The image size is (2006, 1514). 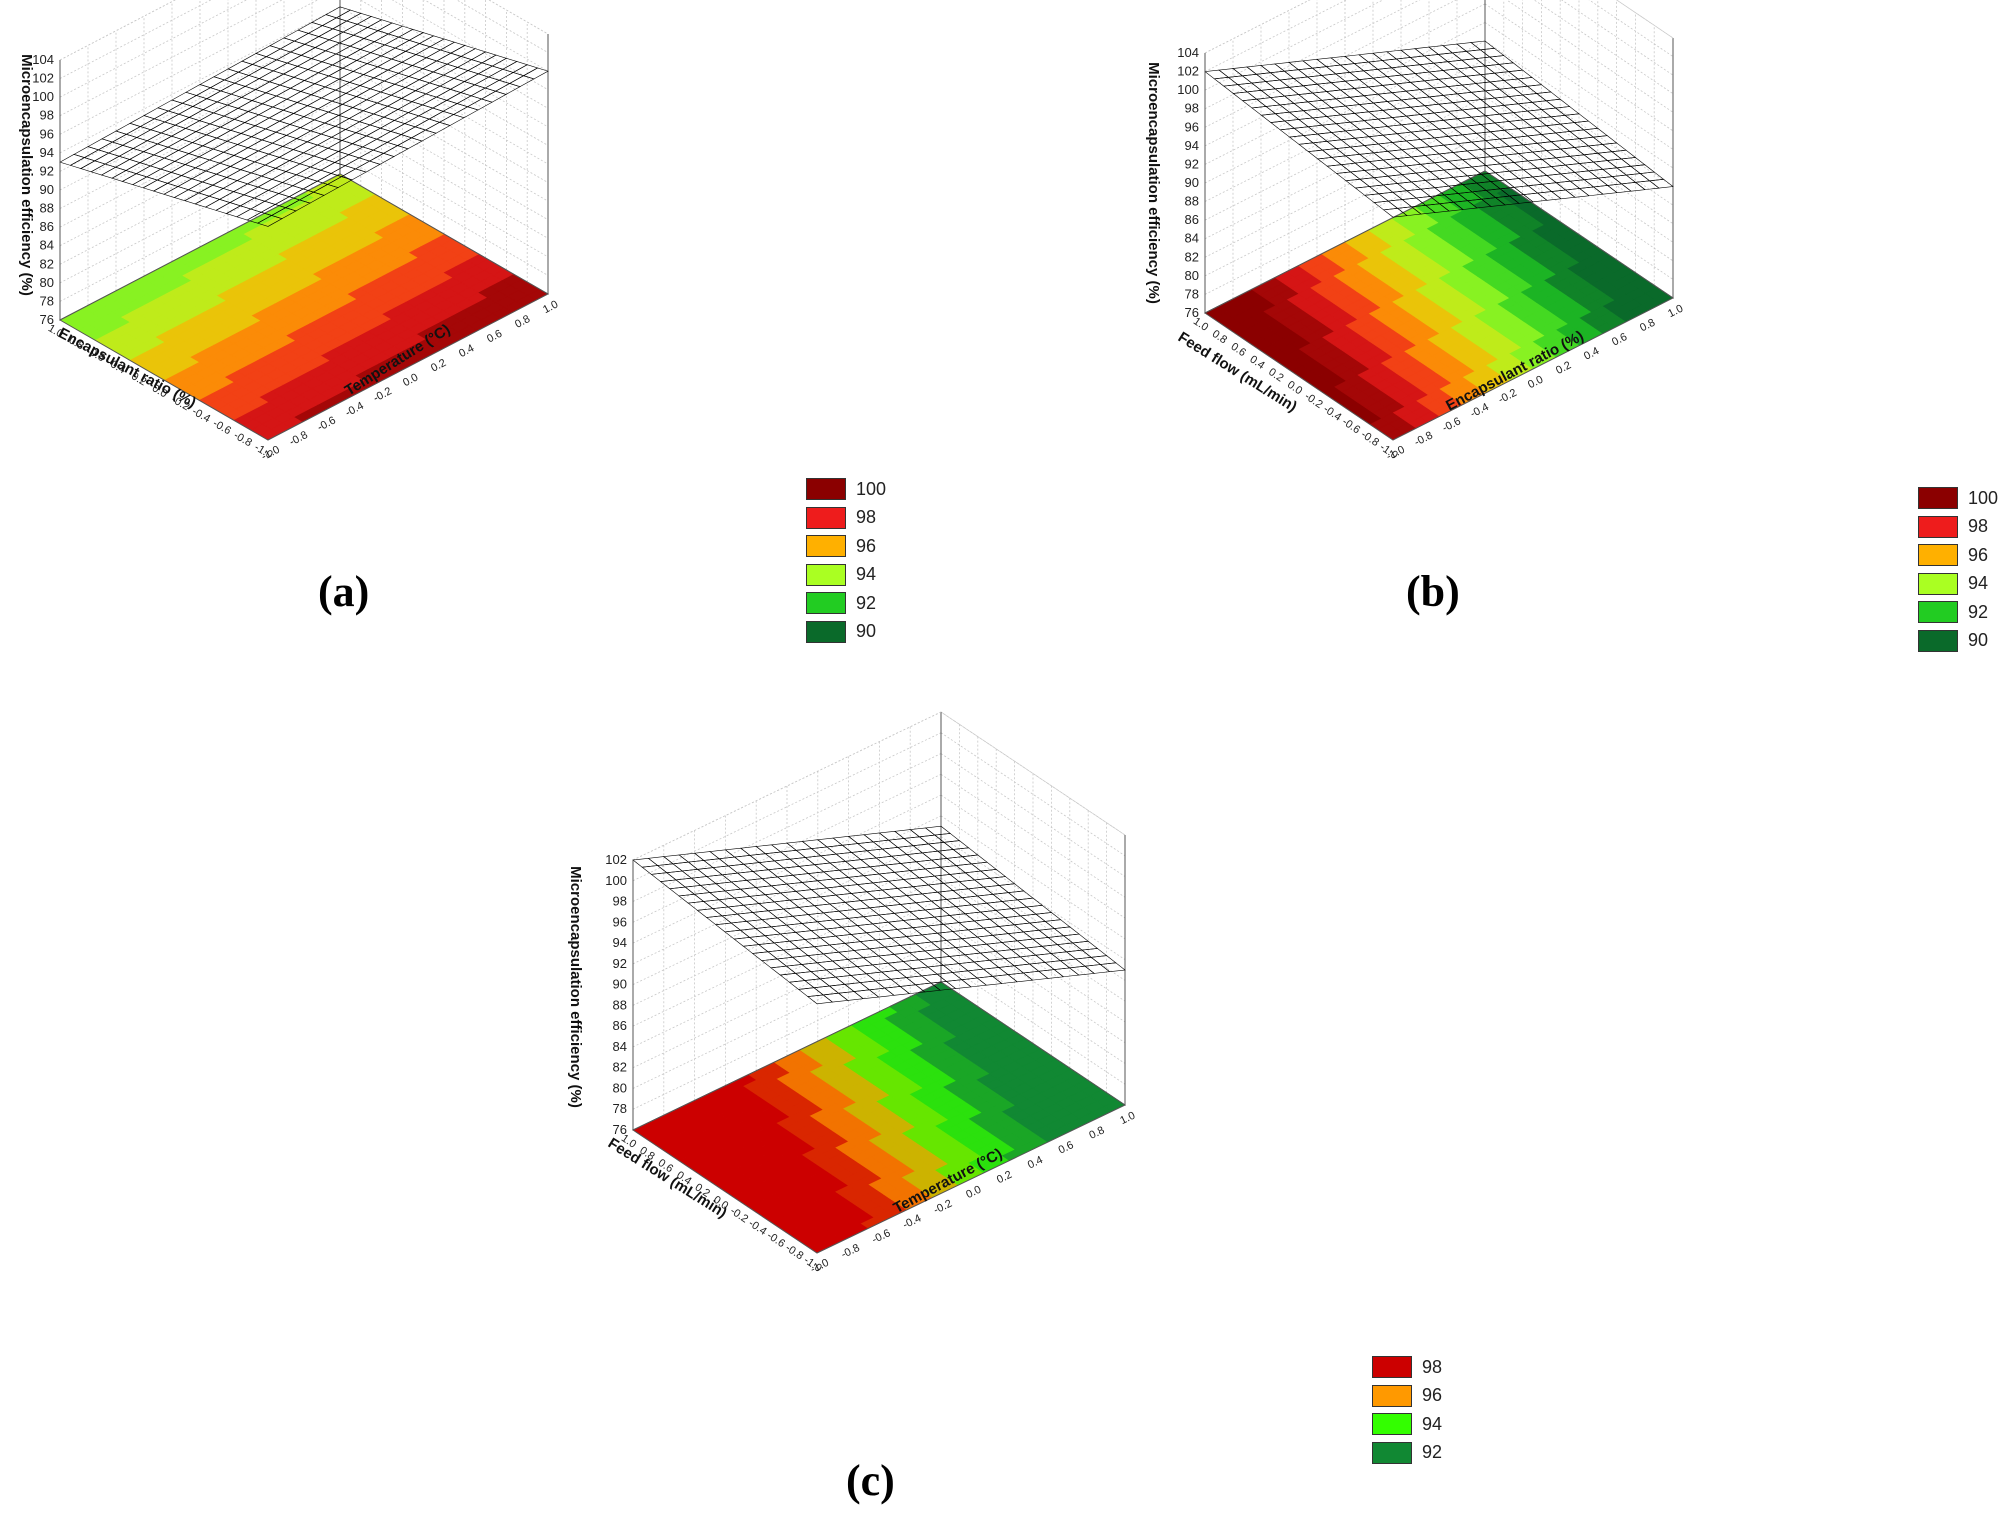 What do you see at coordinates (242, 439) in the screenshot?
I see `y-tick-label: -0.8` at bounding box center [242, 439].